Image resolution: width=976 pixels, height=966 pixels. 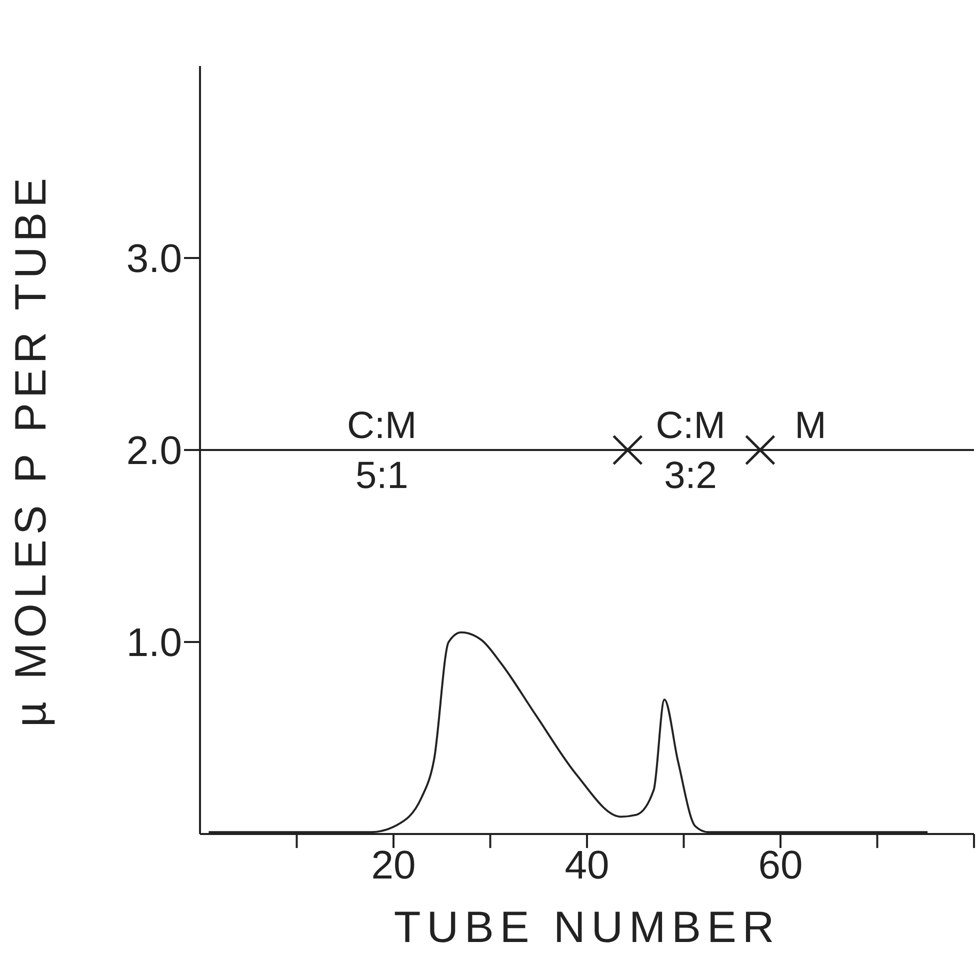 What do you see at coordinates (154, 643) in the screenshot?
I see `y-tick-label: 1.0` at bounding box center [154, 643].